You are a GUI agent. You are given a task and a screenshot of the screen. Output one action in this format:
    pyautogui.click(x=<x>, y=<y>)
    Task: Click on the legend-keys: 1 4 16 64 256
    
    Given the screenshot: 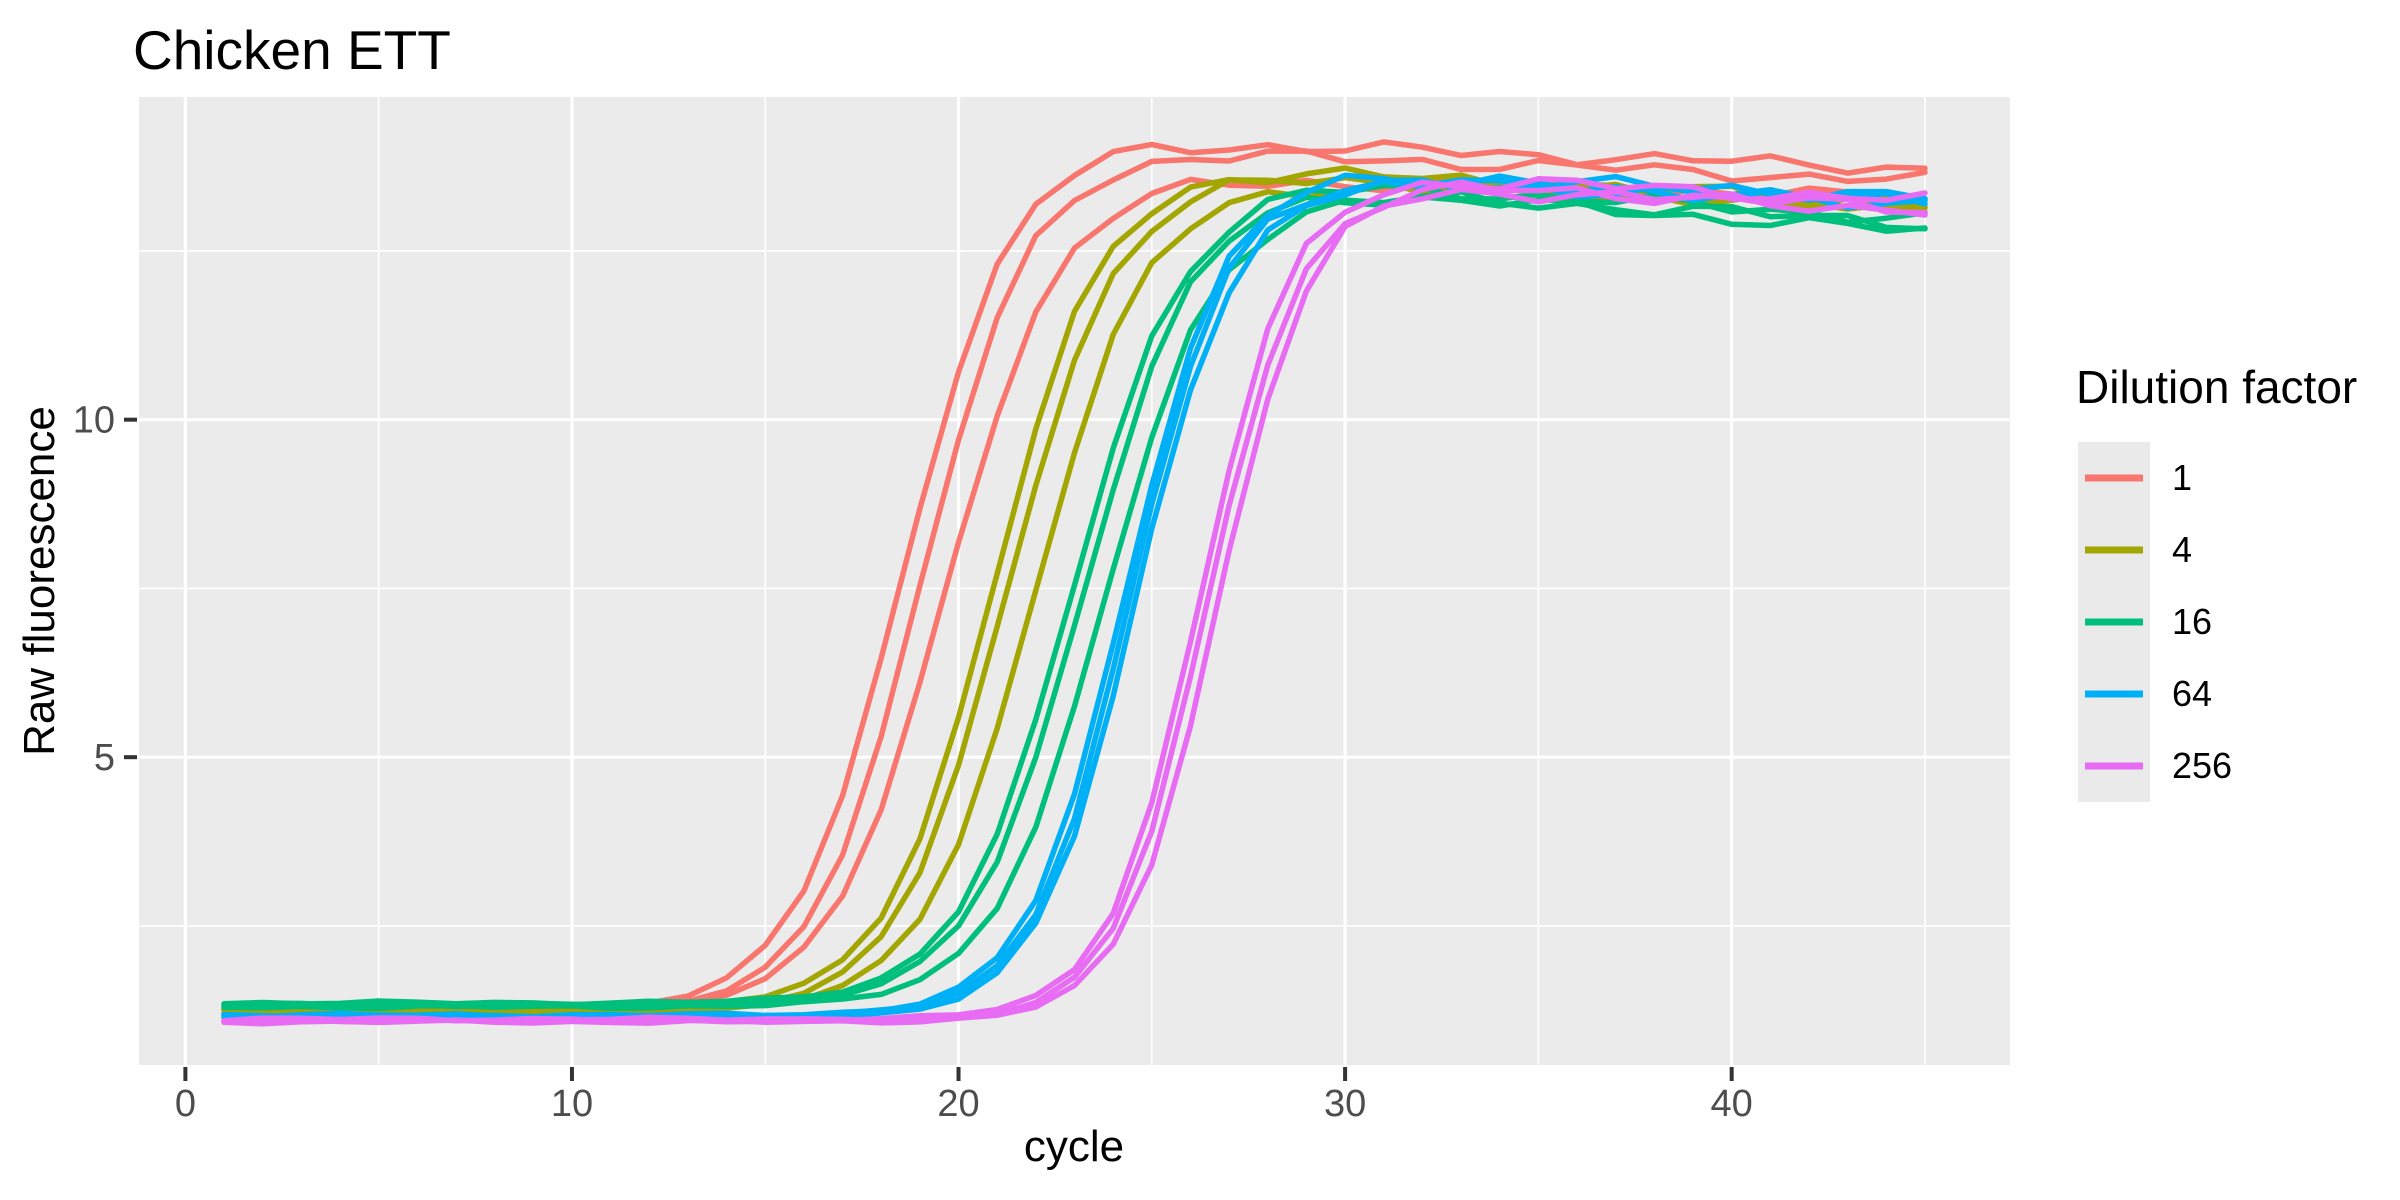 What is the action you would take?
    pyautogui.click(x=2238, y=622)
    